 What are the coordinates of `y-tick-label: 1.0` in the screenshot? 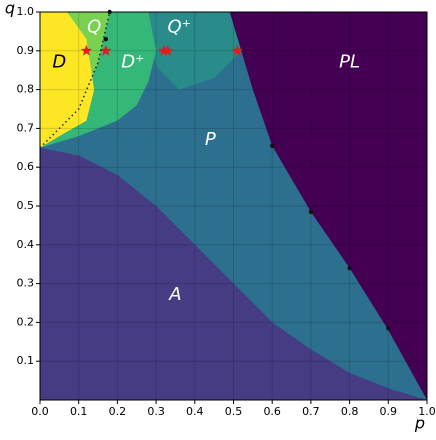 It's located at (26, 11).